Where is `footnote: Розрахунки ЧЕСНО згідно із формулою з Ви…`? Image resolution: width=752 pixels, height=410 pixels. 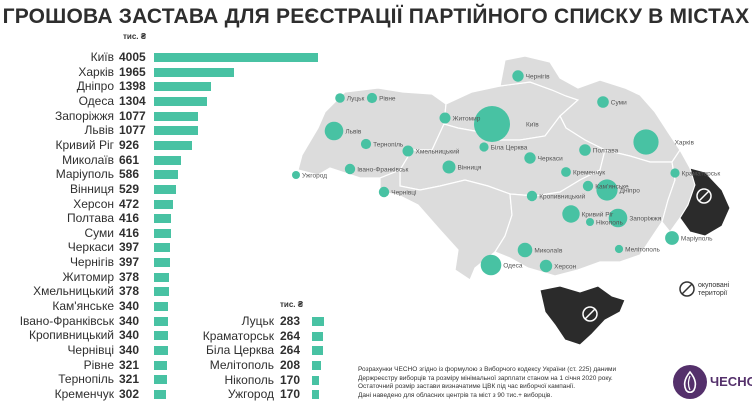 footnote: Розрахунки ЧЕСНО згідно із формулою з Ви… is located at coordinates (518, 383).